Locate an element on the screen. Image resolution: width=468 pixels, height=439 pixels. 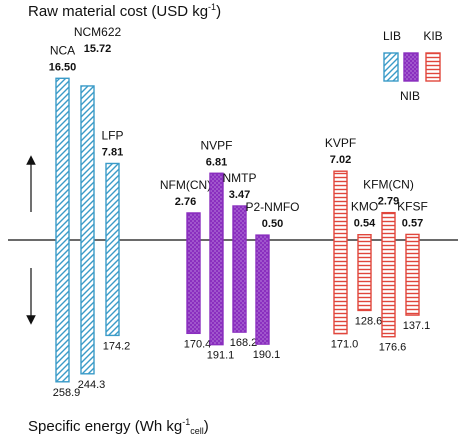
bar-nvpf is located at coordinates (216, 259).